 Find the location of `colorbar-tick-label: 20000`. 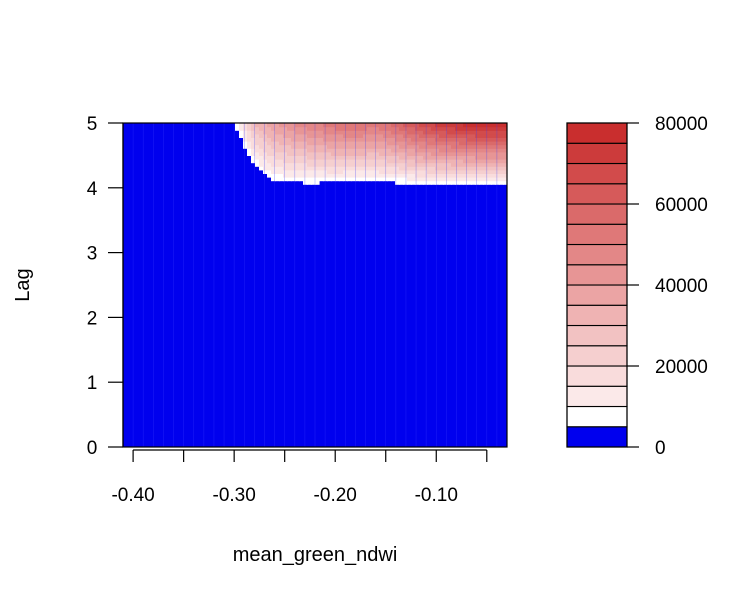

colorbar-tick-label: 20000 is located at coordinates (681, 367).